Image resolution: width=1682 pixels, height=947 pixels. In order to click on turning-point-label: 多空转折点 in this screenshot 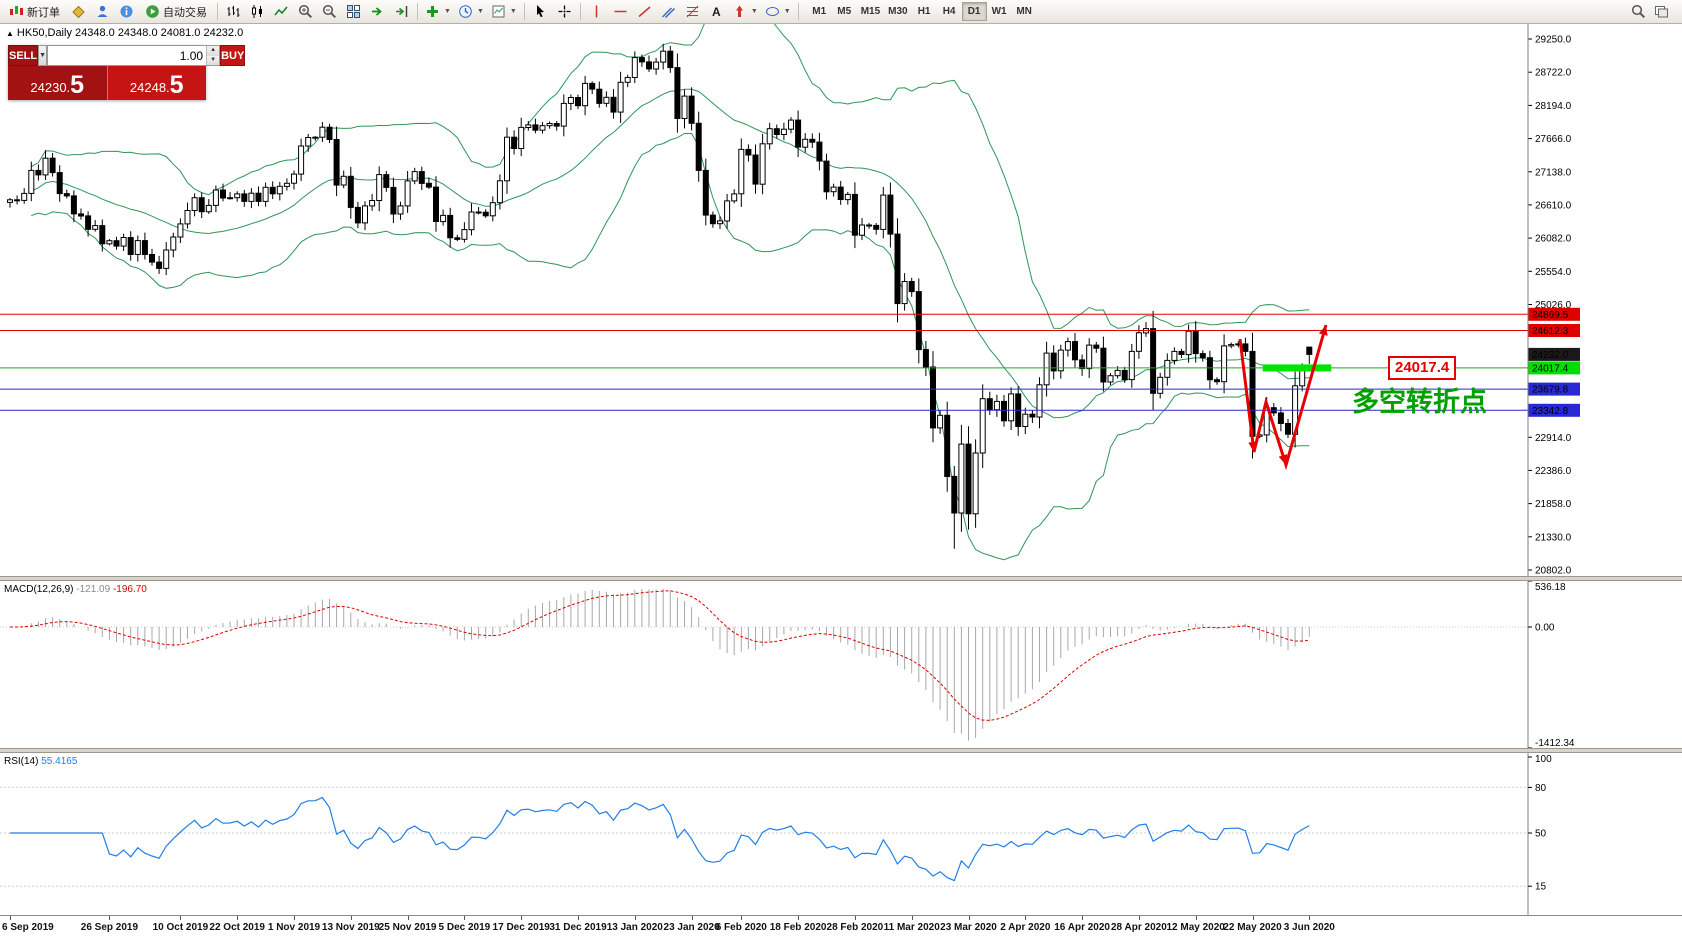, I will do `click(1419, 402)`.